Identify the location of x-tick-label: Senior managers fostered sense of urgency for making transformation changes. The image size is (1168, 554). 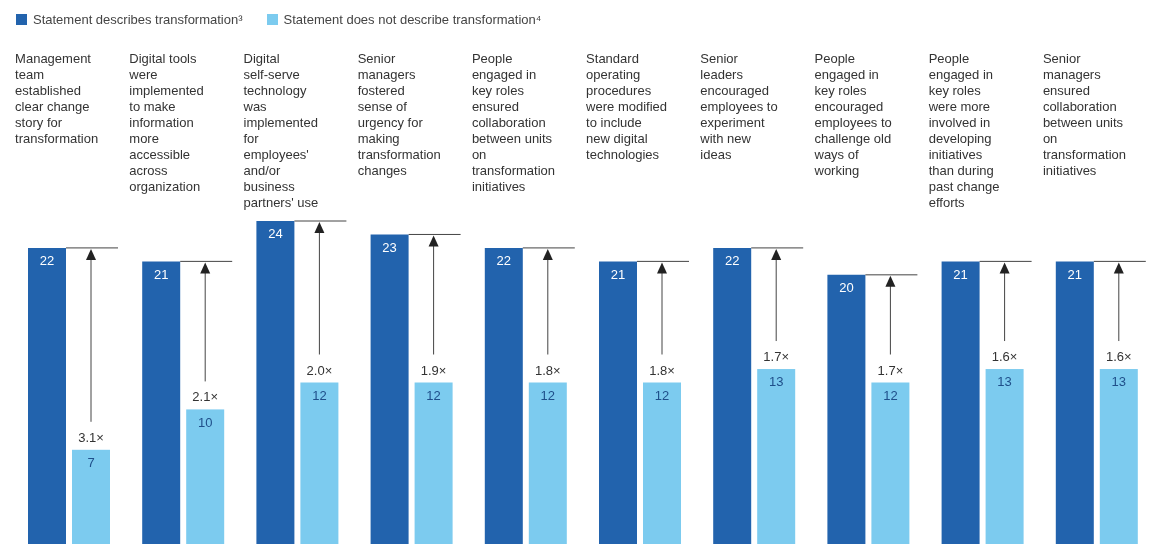
(399, 114).